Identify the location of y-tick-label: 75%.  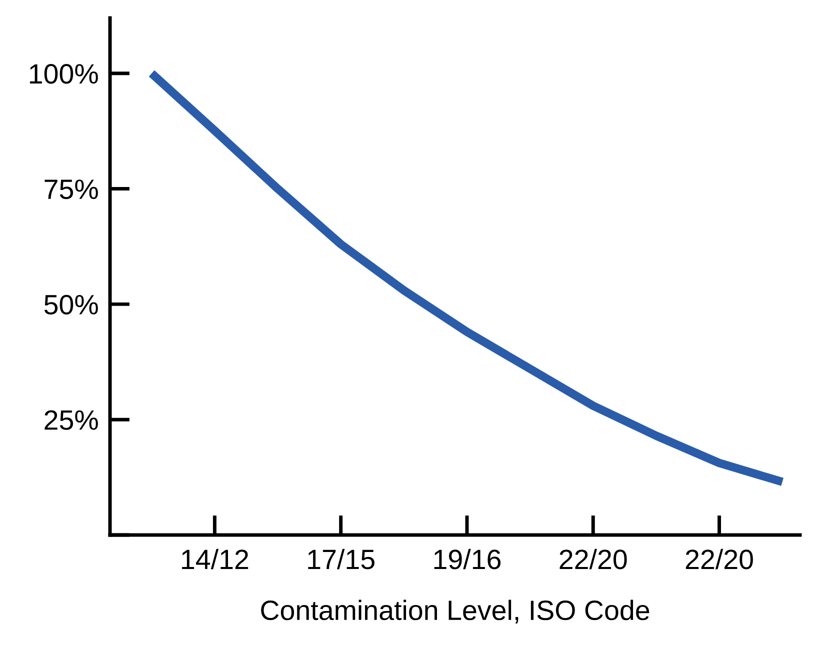
(71, 190).